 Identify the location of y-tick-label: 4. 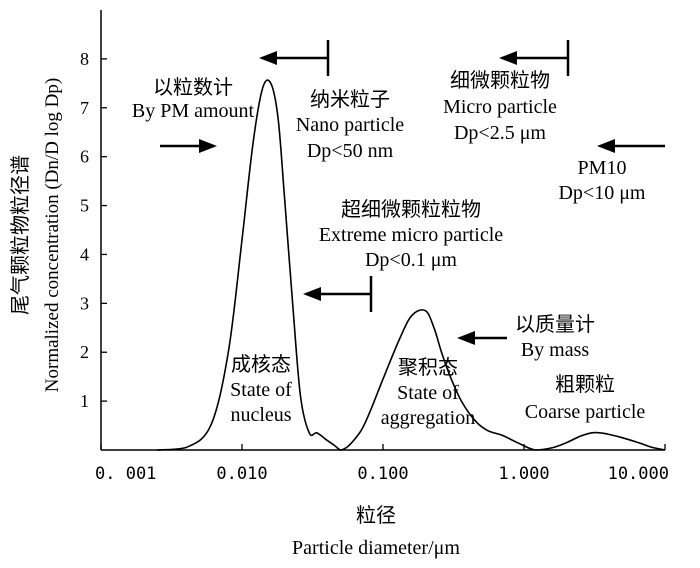
(84, 254).